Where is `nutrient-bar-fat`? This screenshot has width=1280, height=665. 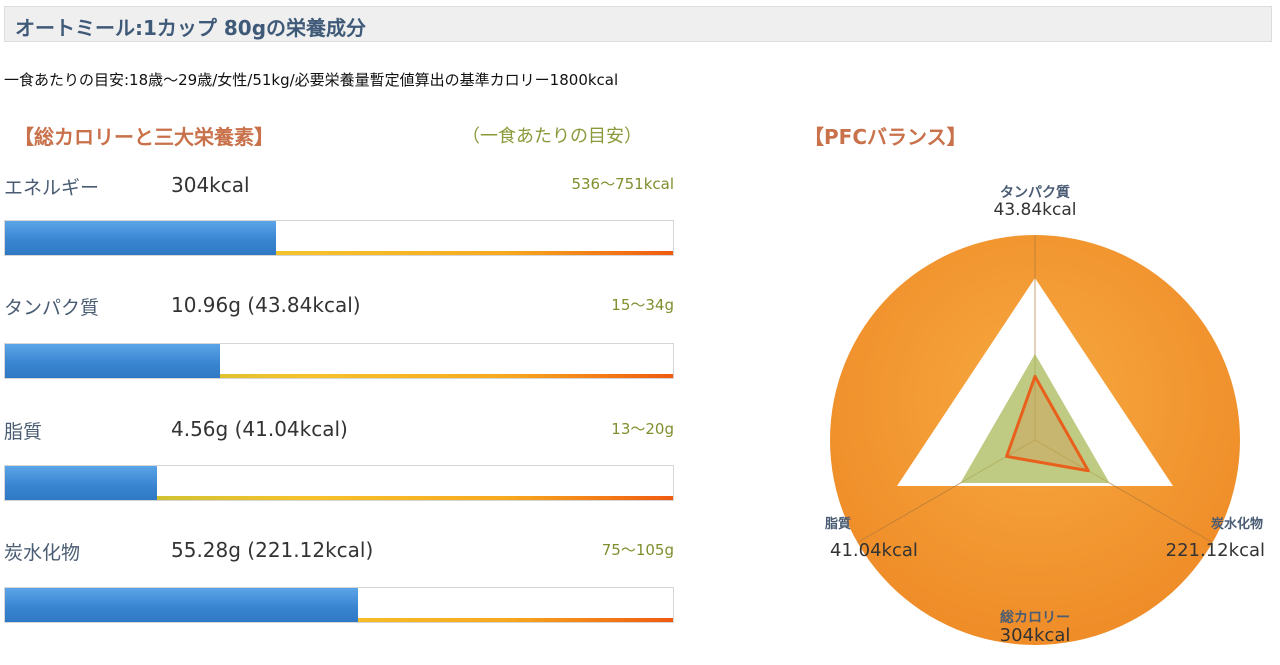
nutrient-bar-fat is located at coordinates (339, 483).